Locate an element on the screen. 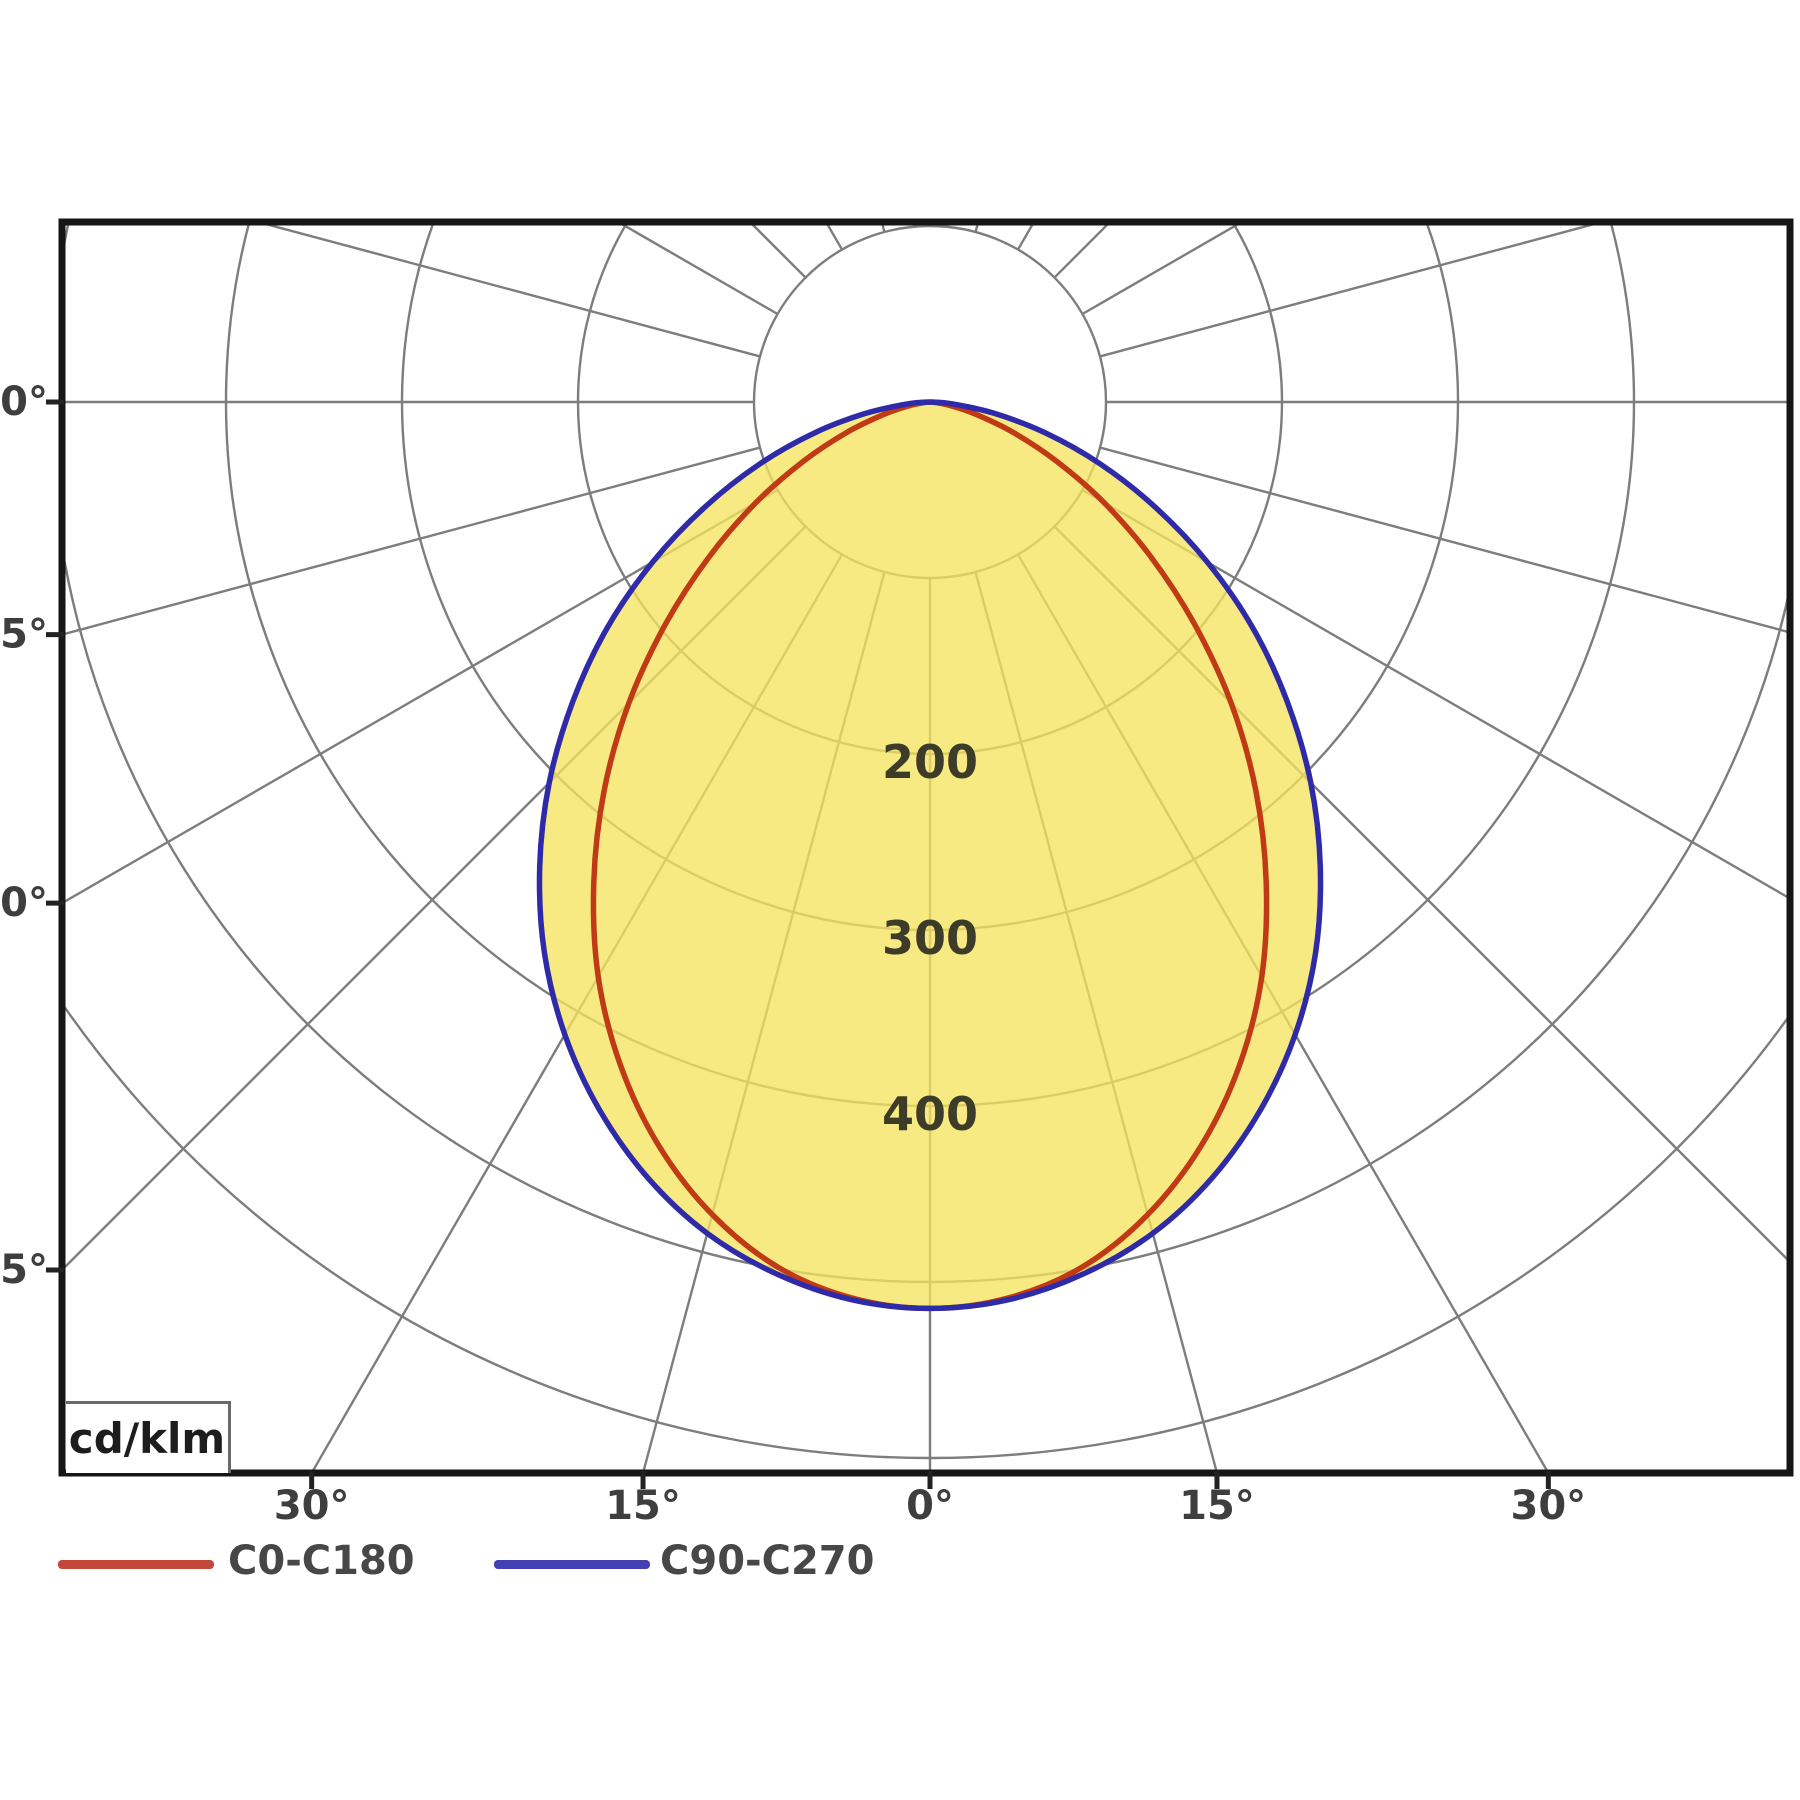  left-axis-label: 75° is located at coordinates (24, 635).